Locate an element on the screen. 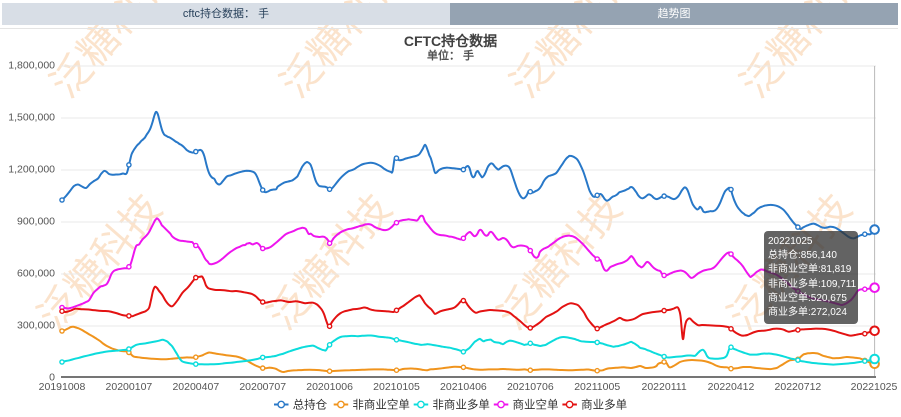  svg-text: 非商业空单 is located at coordinates (381, 405).